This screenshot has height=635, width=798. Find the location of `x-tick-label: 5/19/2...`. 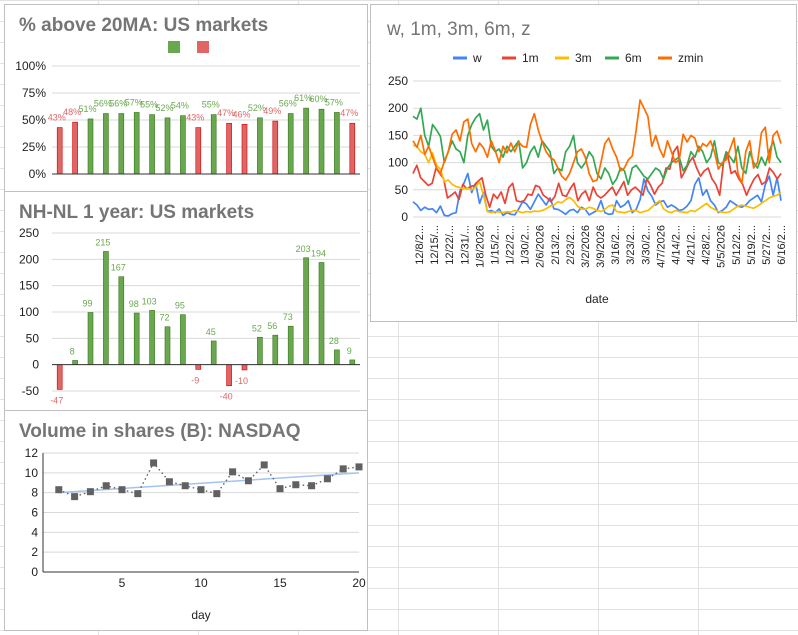

x-tick-label: 5/19/2... is located at coordinates (752, 245).